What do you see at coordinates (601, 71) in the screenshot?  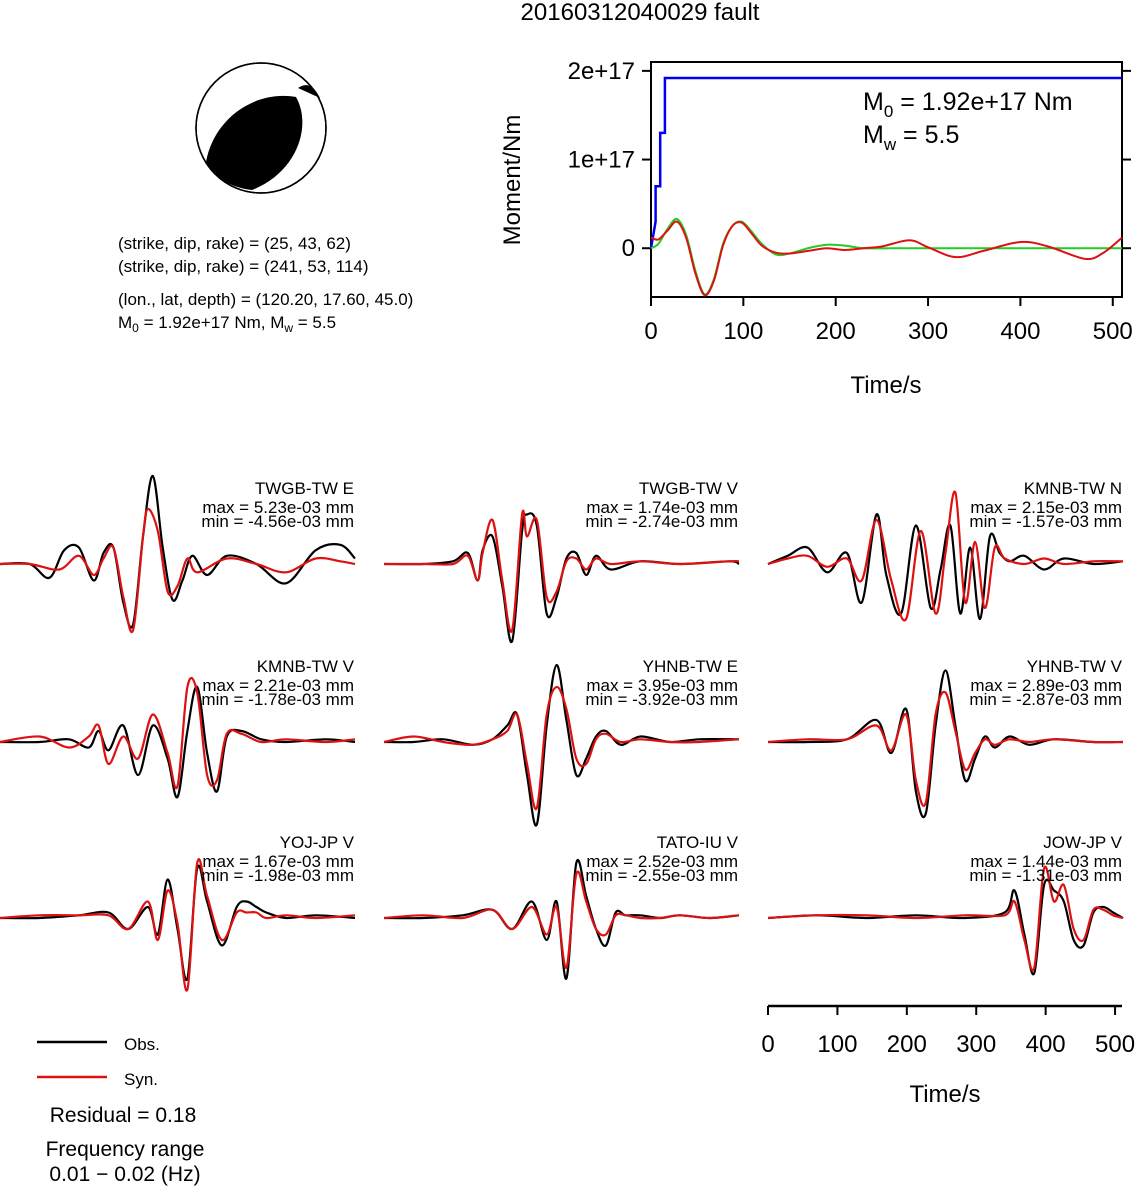 I see `moment-ytick-label: 2e+17` at bounding box center [601, 71].